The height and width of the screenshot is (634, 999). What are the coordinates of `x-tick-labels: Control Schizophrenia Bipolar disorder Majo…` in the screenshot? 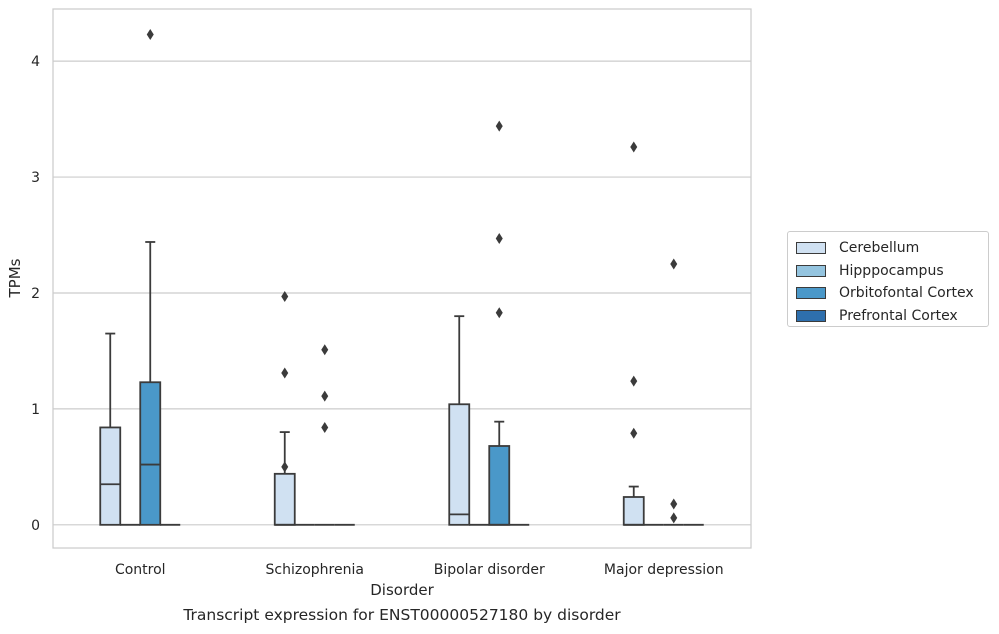 It's located at (419, 570).